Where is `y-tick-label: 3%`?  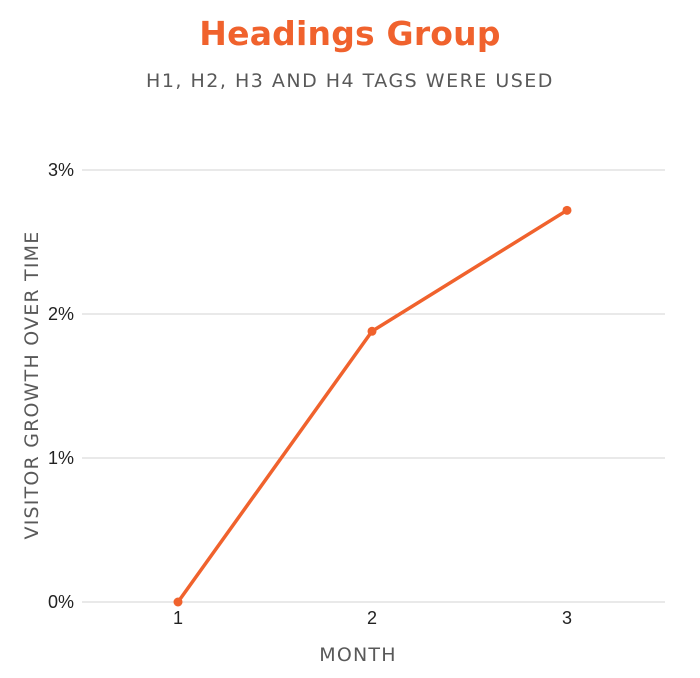
y-tick-label: 3% is located at coordinates (61, 170).